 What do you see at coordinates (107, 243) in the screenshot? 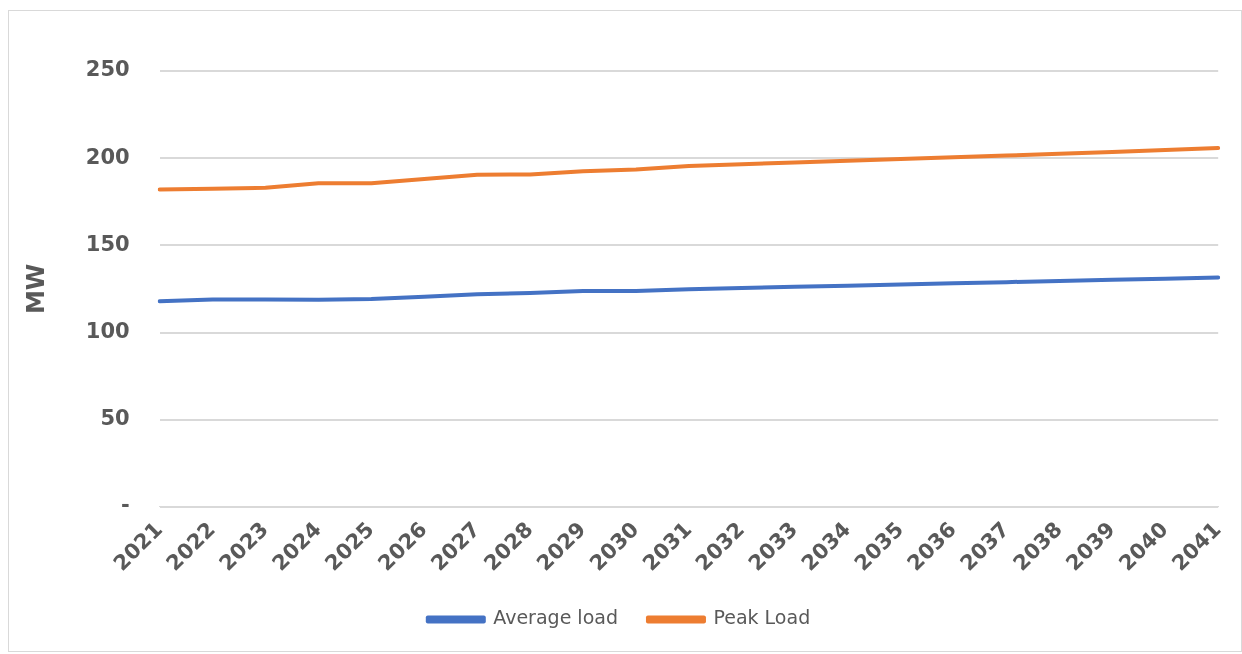
I see `y-tick-label: 150` at bounding box center [107, 243].